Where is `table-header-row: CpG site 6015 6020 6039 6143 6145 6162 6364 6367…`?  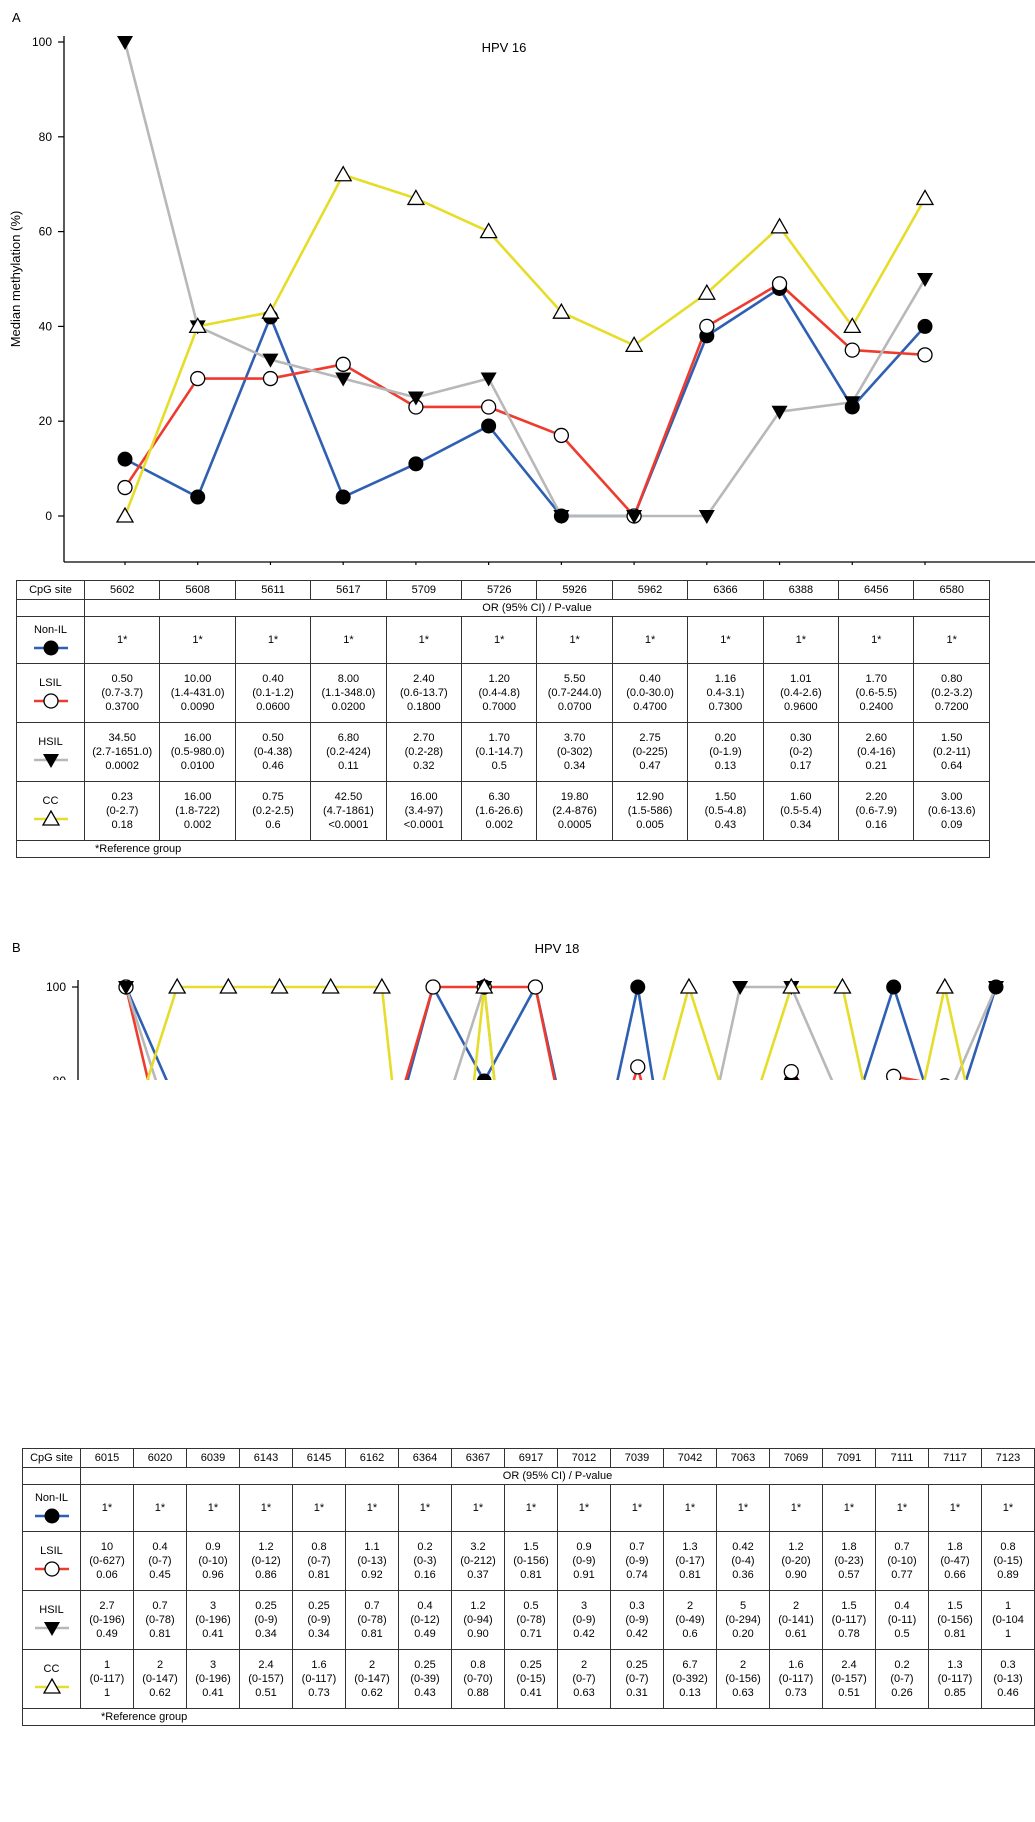 table-header-row: CpG site 6015 6020 6039 6143 6145 6162 6364 6367… is located at coordinates (528, 1458).